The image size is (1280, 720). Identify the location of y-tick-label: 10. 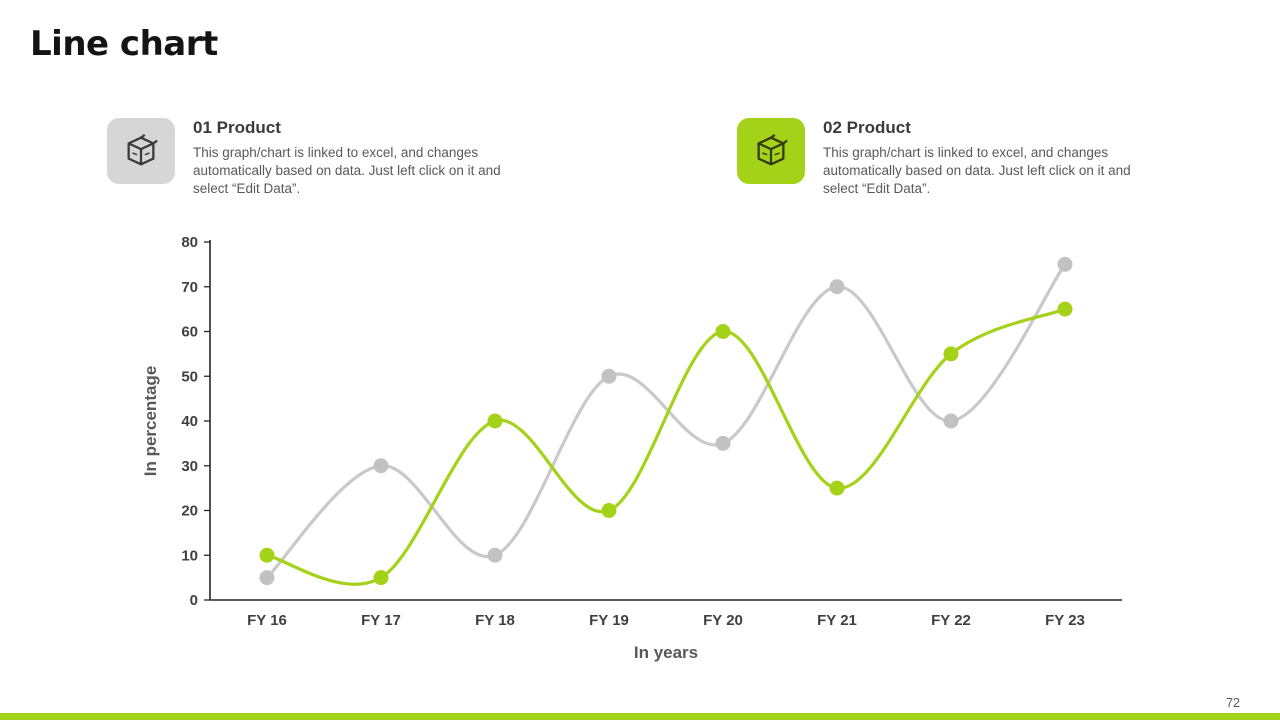
(189, 555).